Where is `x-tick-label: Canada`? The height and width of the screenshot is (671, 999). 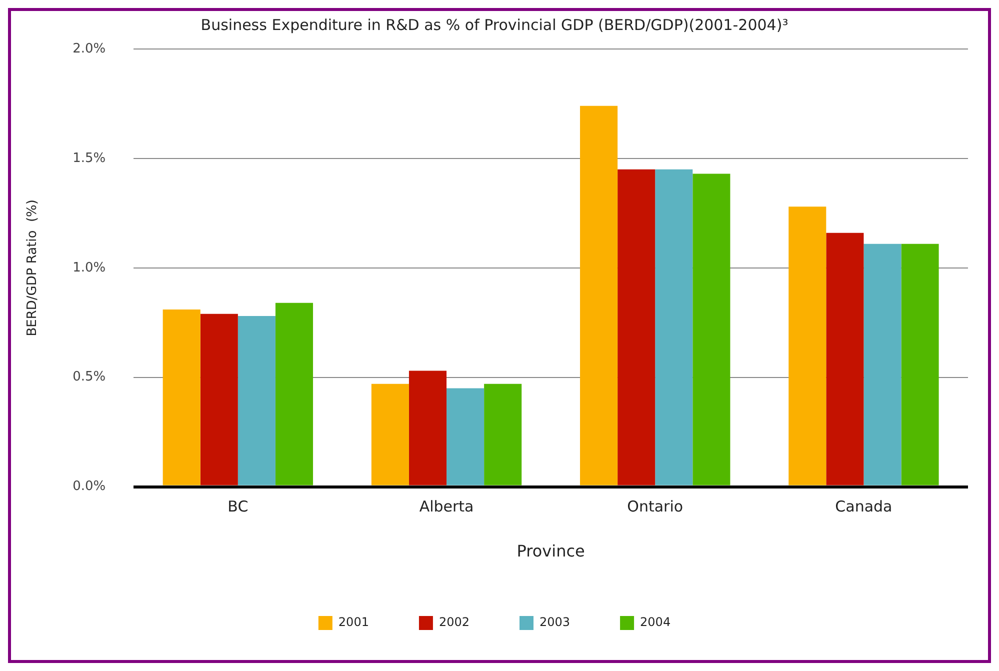 x-tick-label: Canada is located at coordinates (863, 507).